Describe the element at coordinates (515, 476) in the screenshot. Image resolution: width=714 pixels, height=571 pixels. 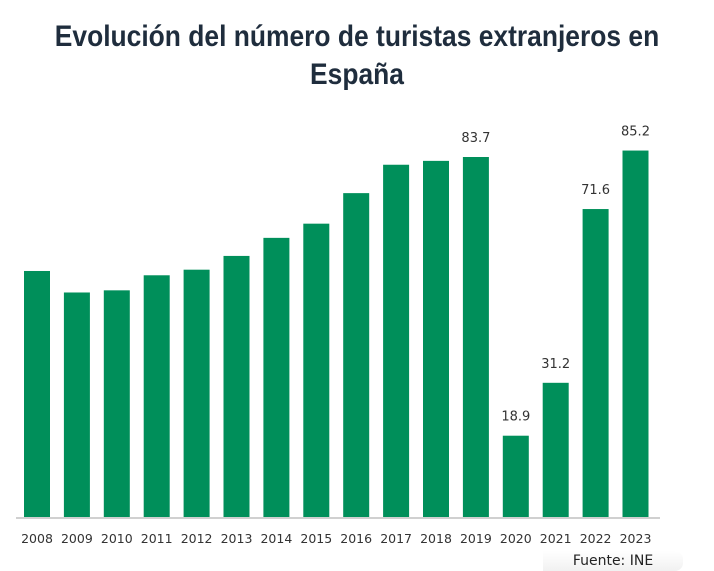
I see `bar-2020` at that location.